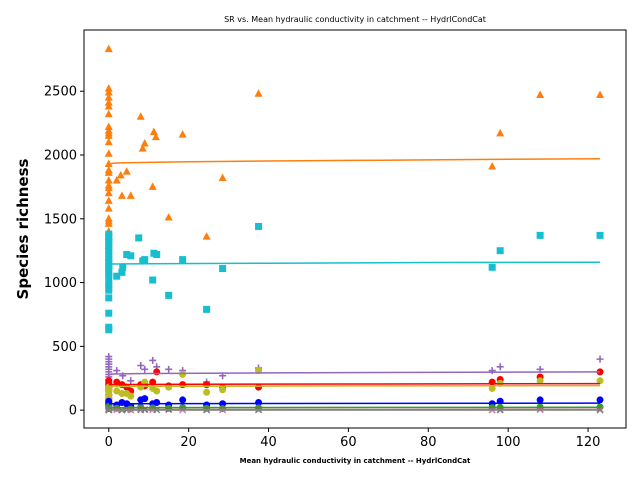 The image size is (640, 480). What do you see at coordinates (60, 92) in the screenshot?
I see `y-tick-label: 2500` at bounding box center [60, 92].